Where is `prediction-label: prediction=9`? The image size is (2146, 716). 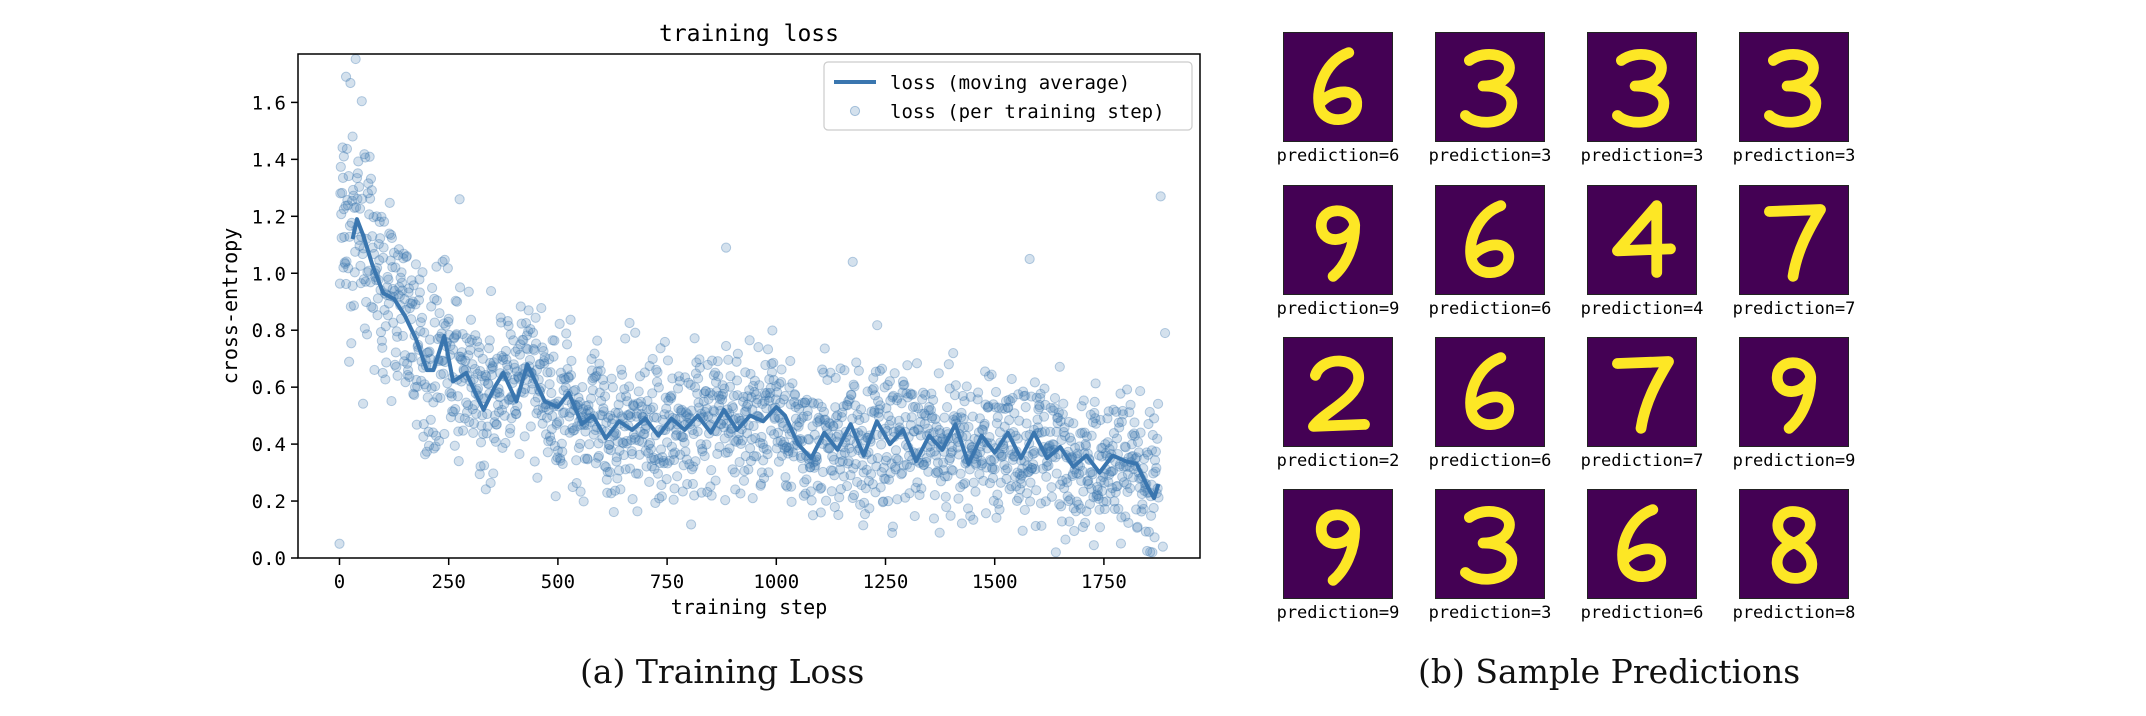
prediction-label: prediction=9 is located at coordinates (1338, 613).